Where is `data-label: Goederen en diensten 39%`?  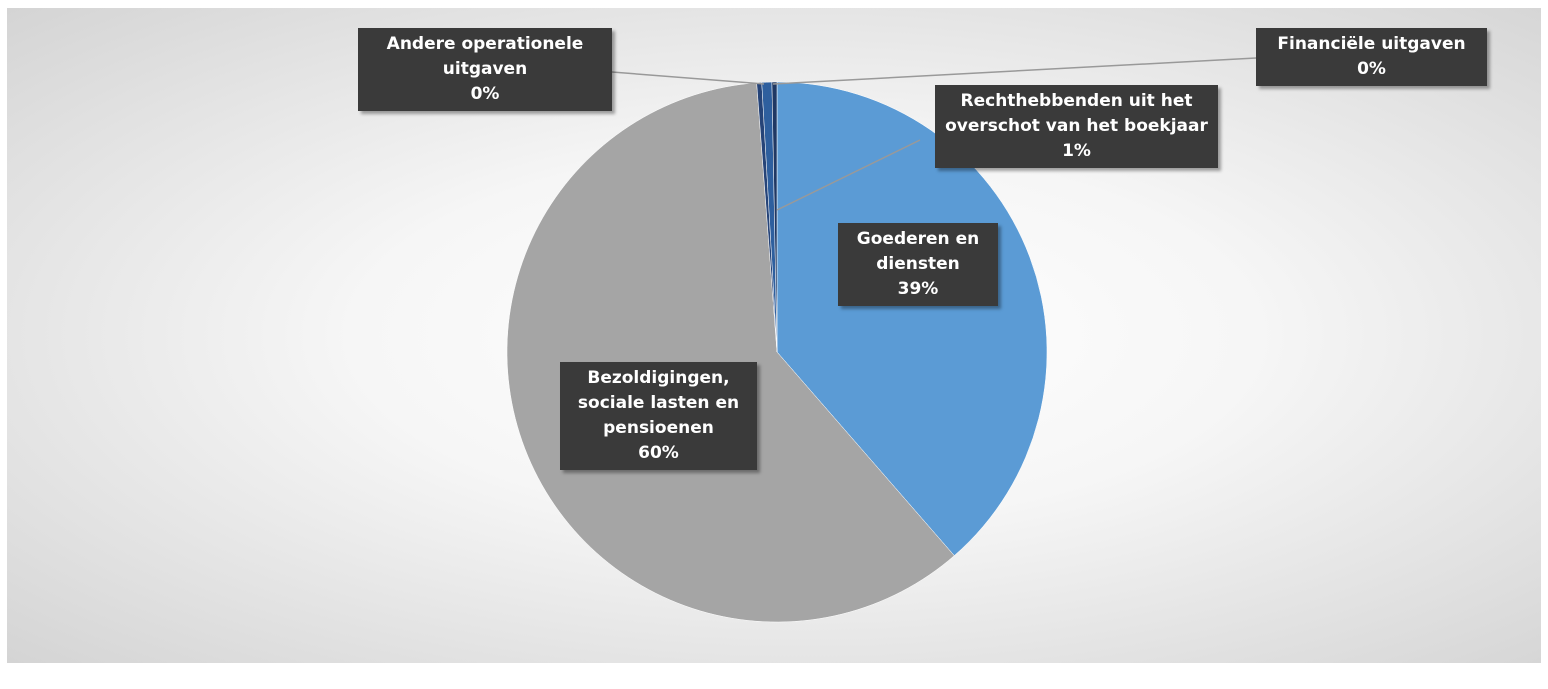 data-label: Goederen en diensten 39% is located at coordinates (918, 264).